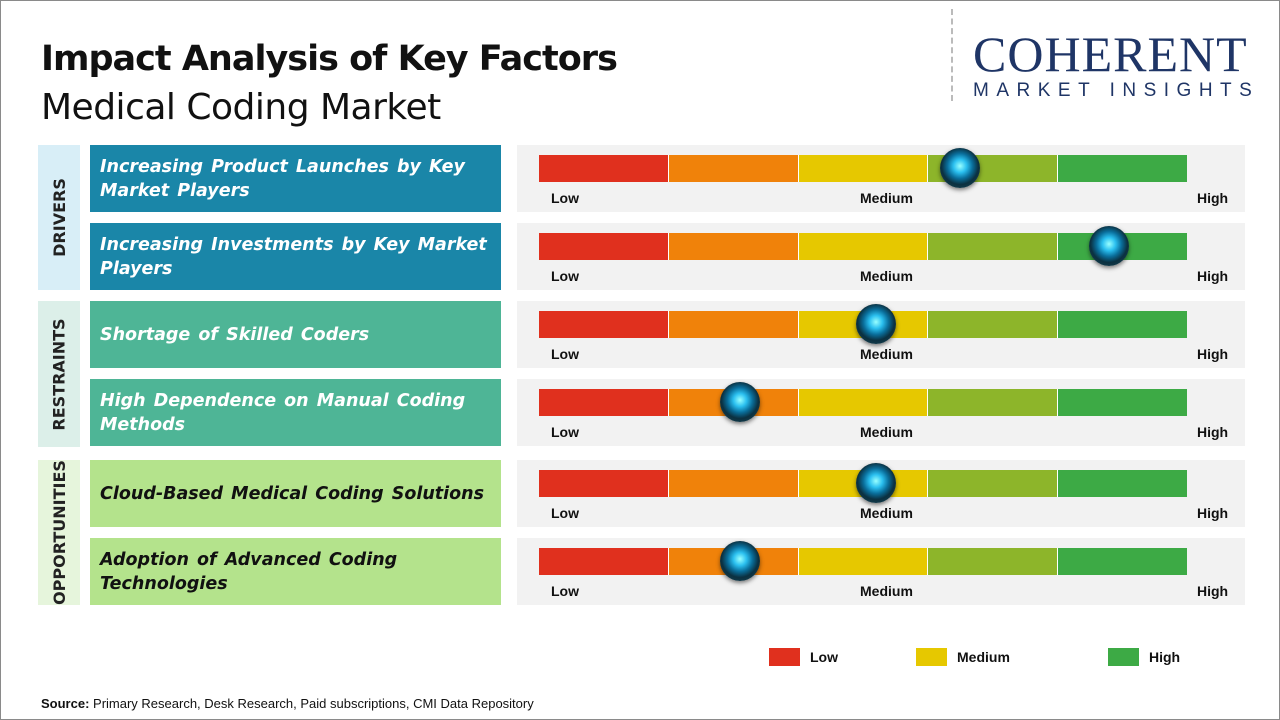 The image size is (1280, 720). Describe the element at coordinates (983, 657) in the screenshot. I see `legend-label: Medium` at that location.